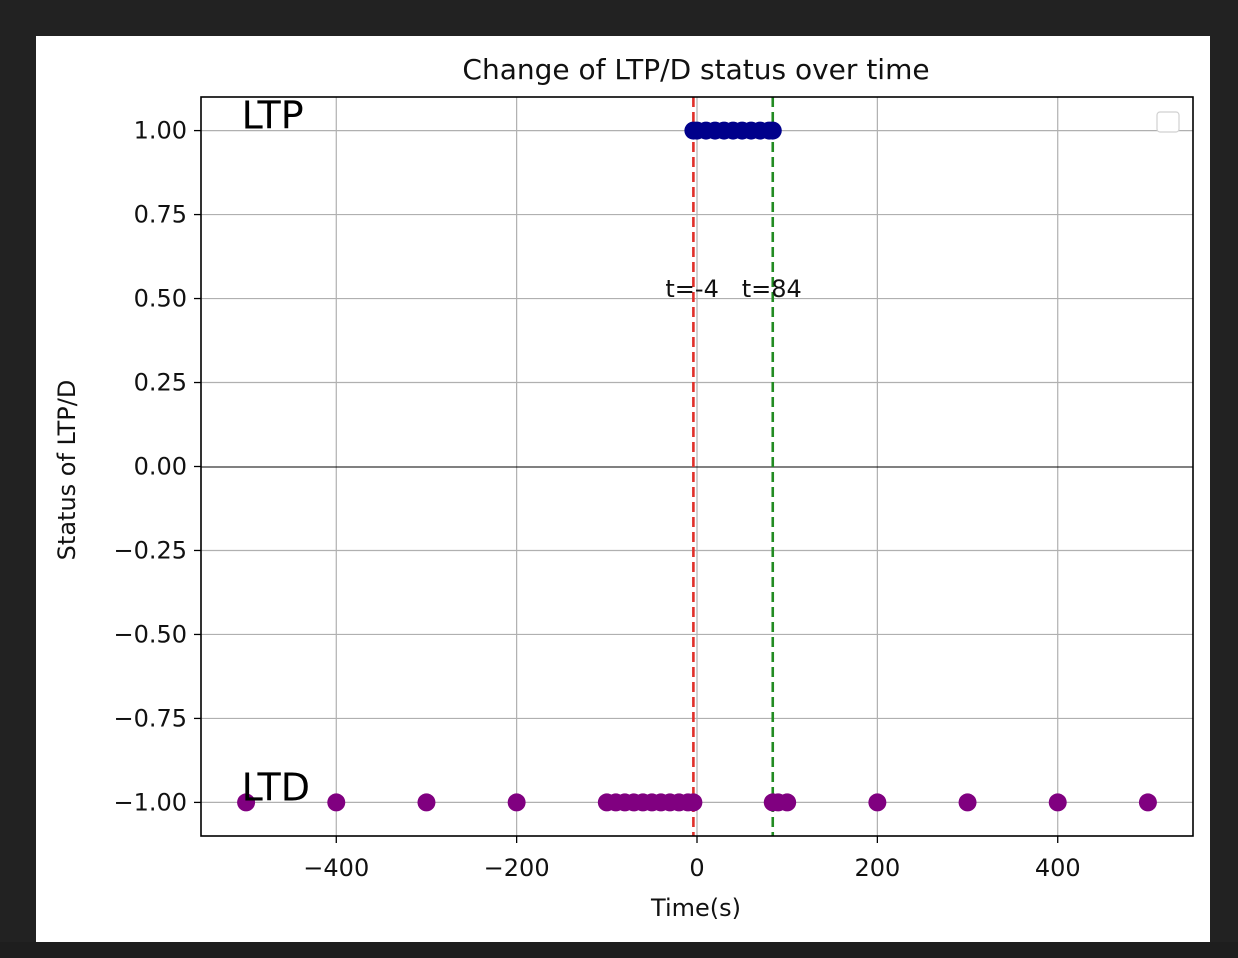 The width and height of the screenshot is (1238, 958). I want to click on reference-line-label: t=84, so click(772, 289).